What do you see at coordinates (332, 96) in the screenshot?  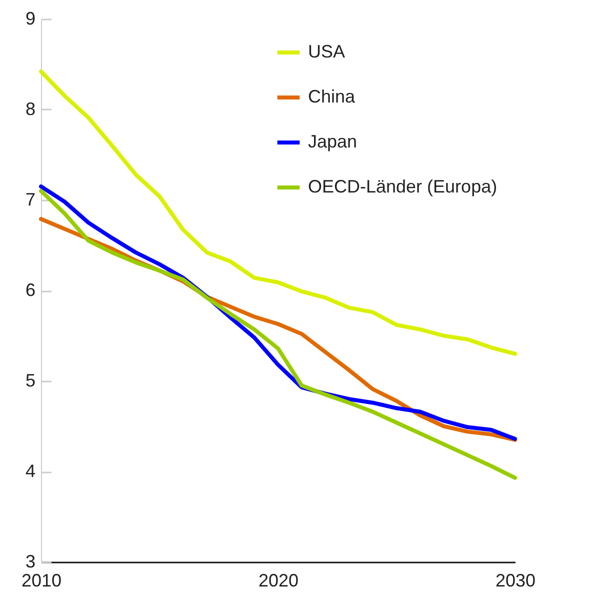 I see `legend-label: China` at bounding box center [332, 96].